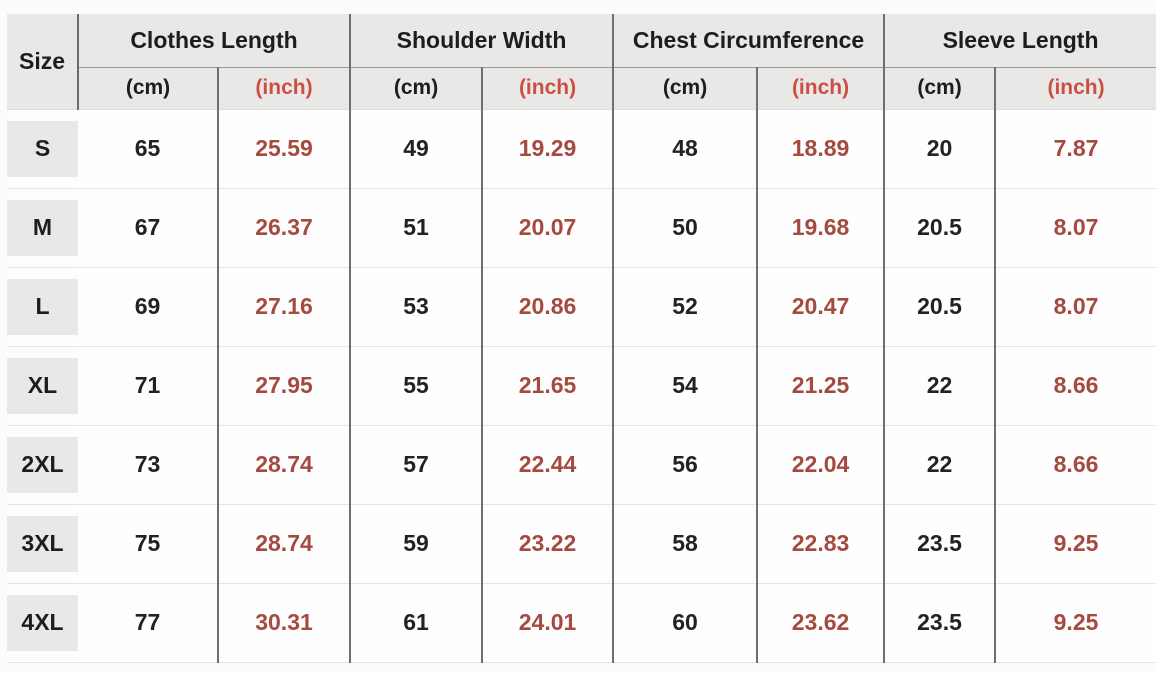 The image size is (1156, 673). I want to click on unit-inch-shoulder-width: (inch), so click(547, 88).